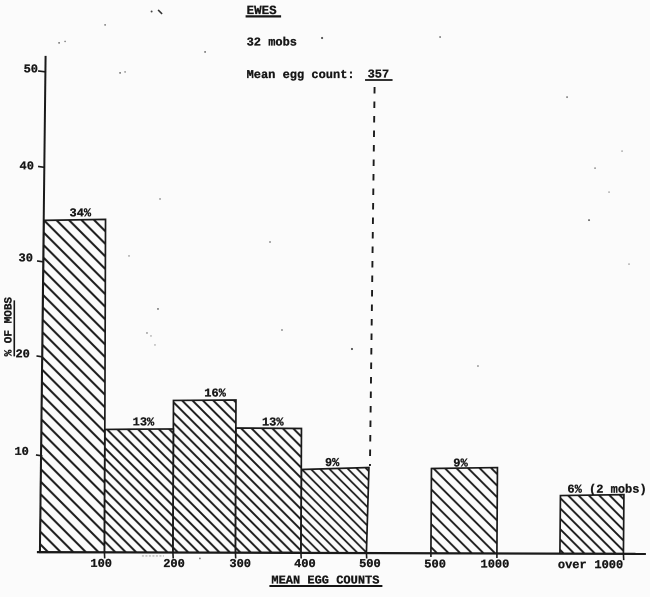  I want to click on svg-text: EWES, so click(262, 11).